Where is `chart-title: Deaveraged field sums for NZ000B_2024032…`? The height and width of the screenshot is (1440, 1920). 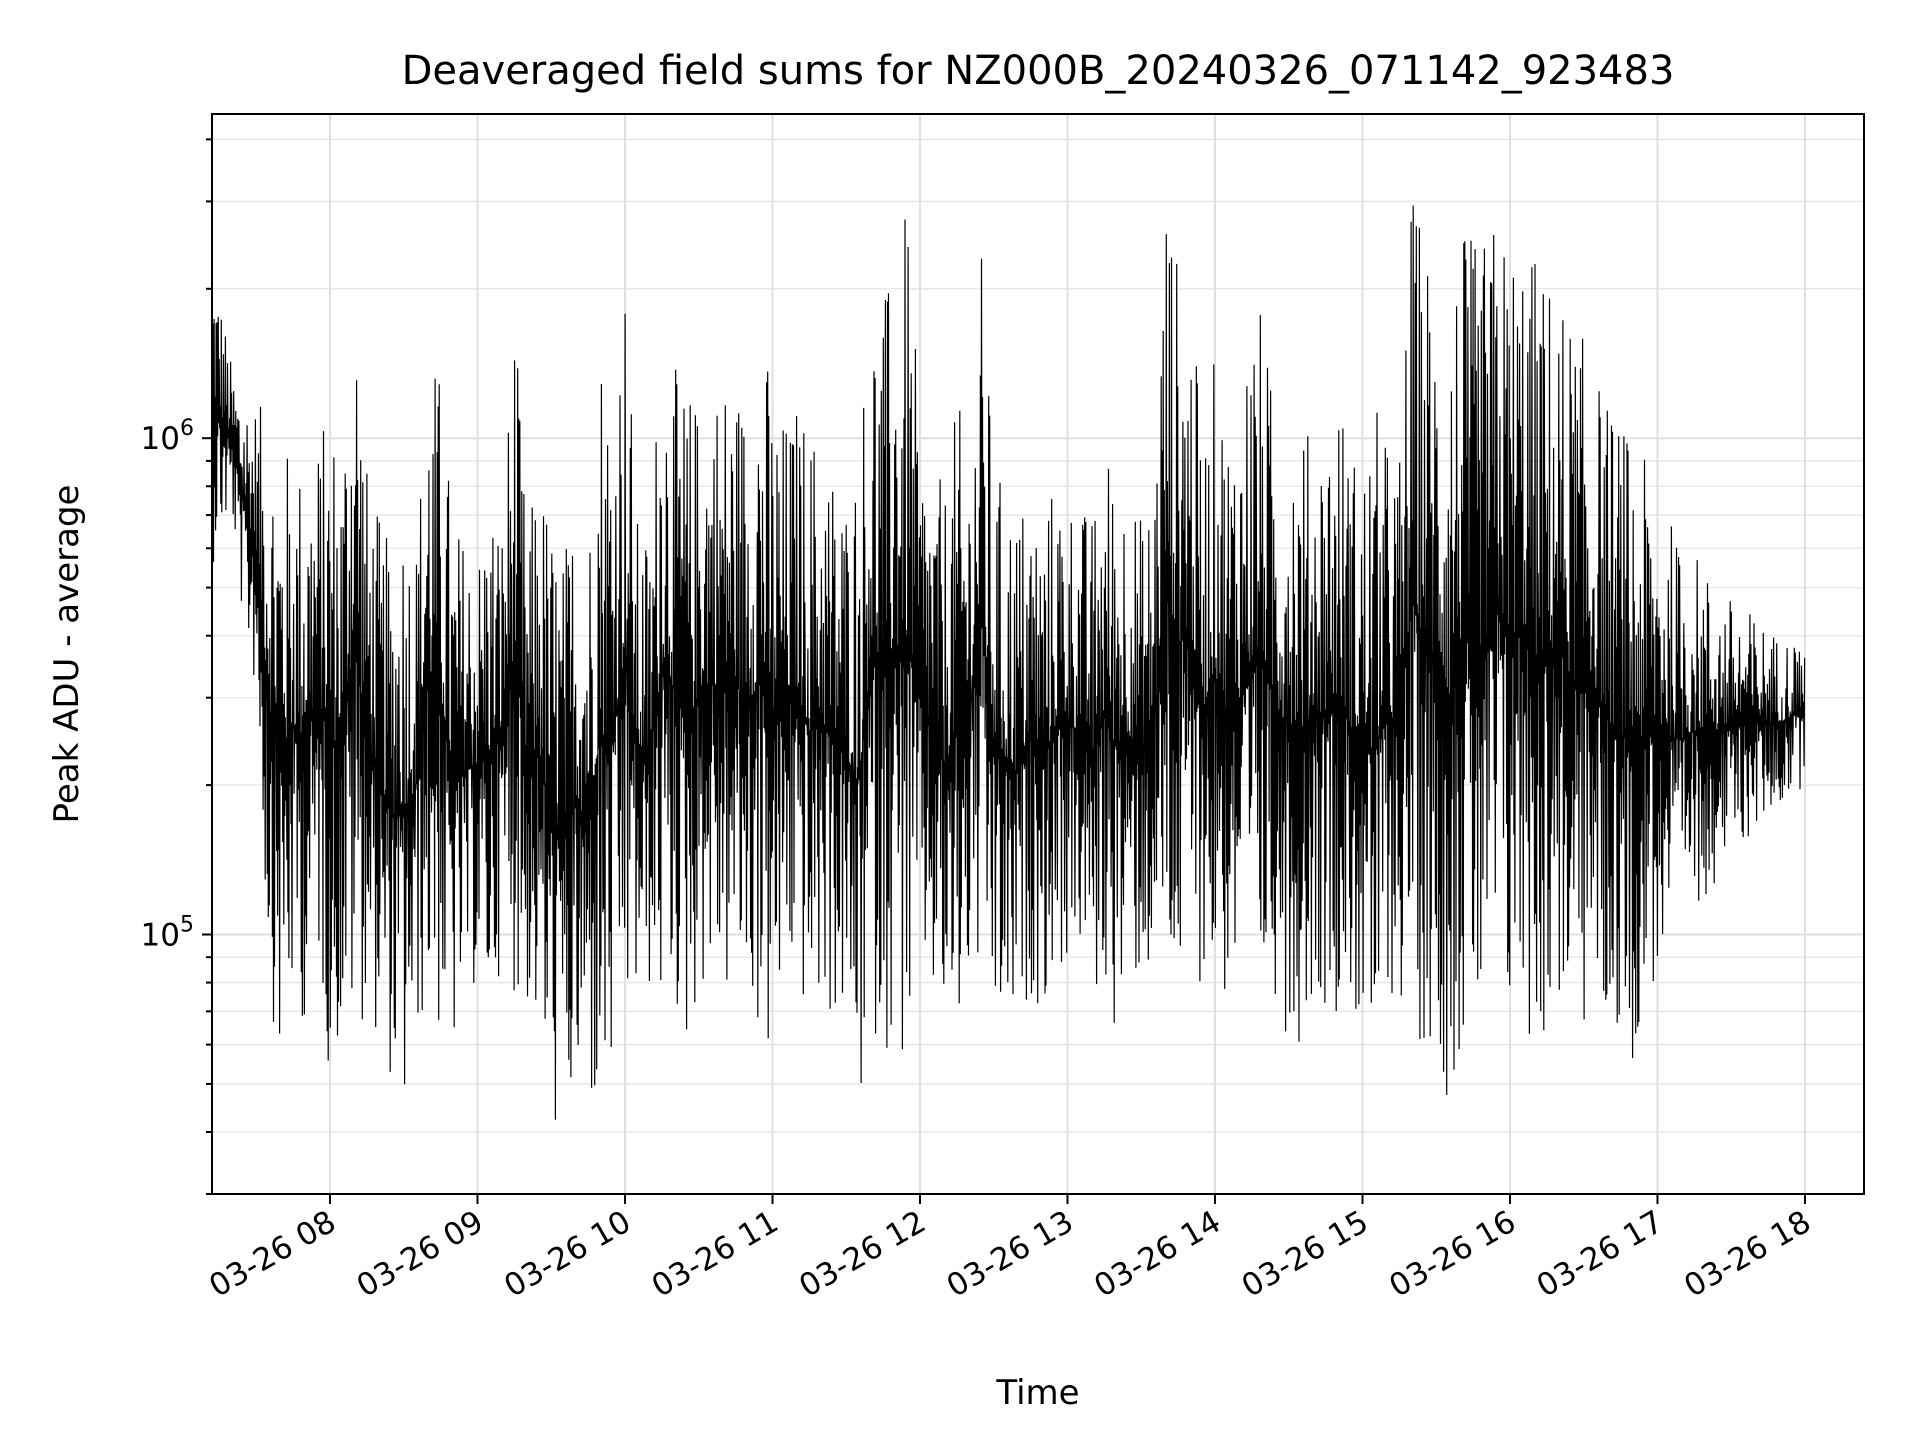 chart-title: Deaveraged field sums for NZ000B_2024032… is located at coordinates (1038, 71).